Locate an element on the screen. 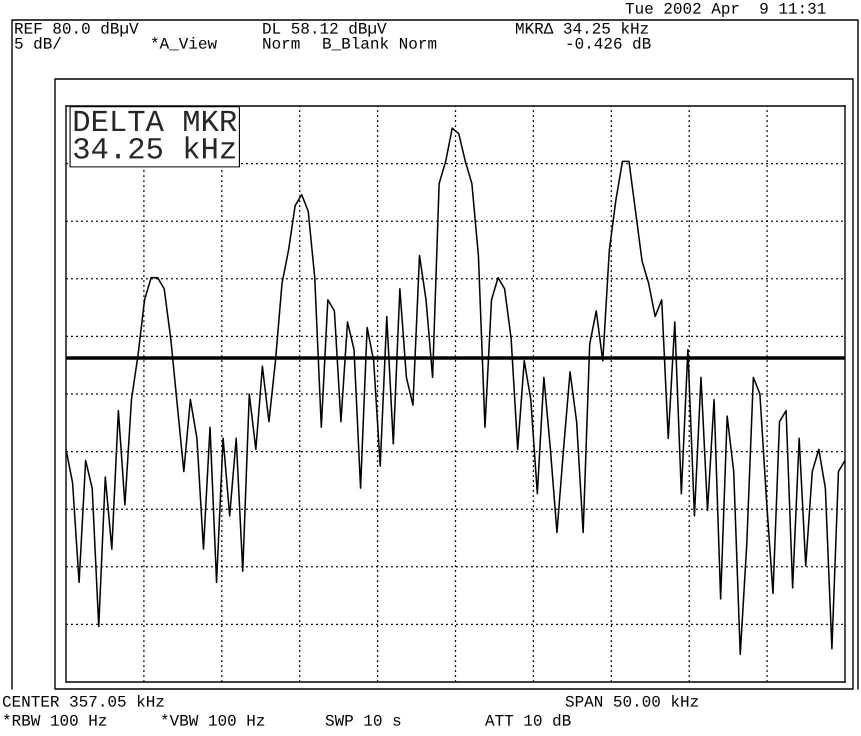 This screenshot has width=861, height=736. text: *RBW 100 Hz is located at coordinates (55, 720).